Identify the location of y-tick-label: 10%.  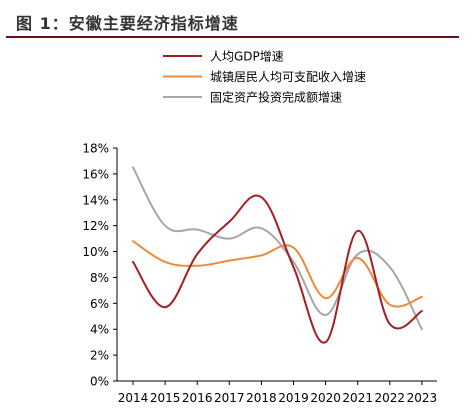
(95, 252).